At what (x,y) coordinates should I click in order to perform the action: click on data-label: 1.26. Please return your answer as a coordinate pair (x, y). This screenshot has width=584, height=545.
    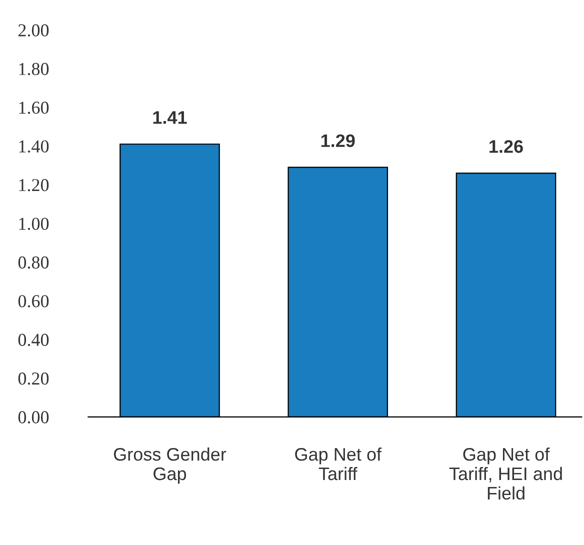
    Looking at the image, I should click on (506, 146).